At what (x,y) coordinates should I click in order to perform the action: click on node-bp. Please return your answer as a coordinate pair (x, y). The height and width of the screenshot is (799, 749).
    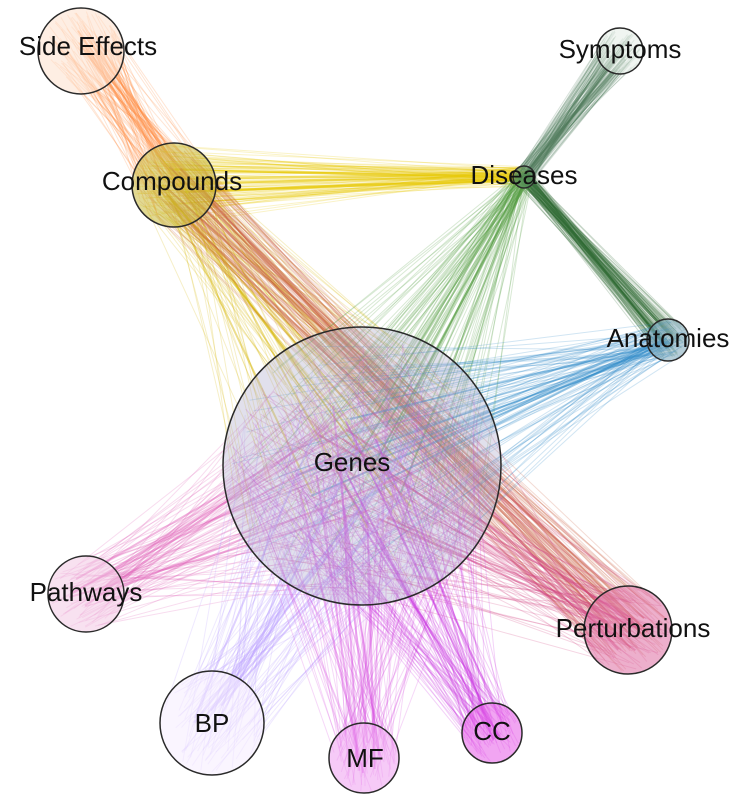
    Looking at the image, I should click on (212, 723).